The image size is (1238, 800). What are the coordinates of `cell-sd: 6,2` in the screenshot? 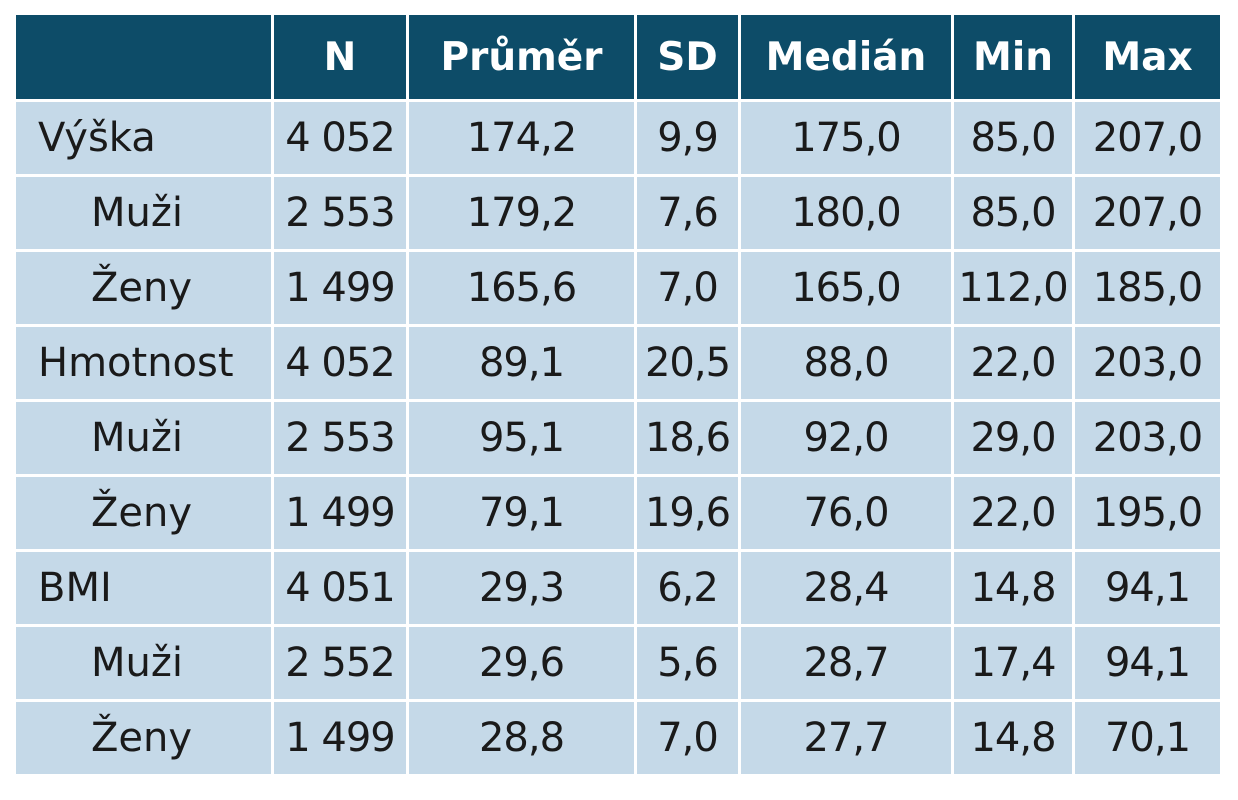 It's located at (687, 588).